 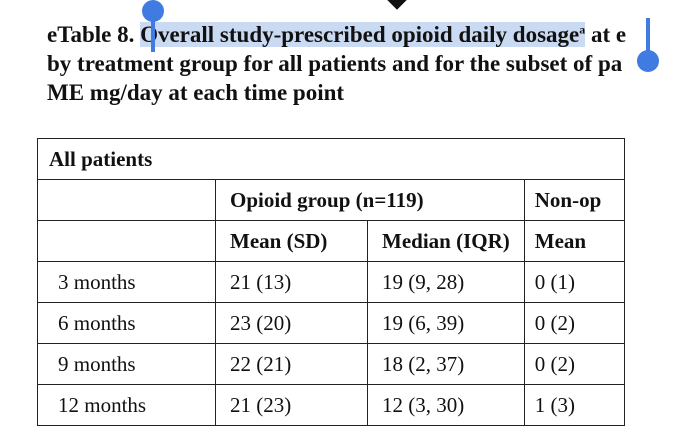 What do you see at coordinates (126, 200) in the screenshot?
I see `empty-header-cell` at bounding box center [126, 200].